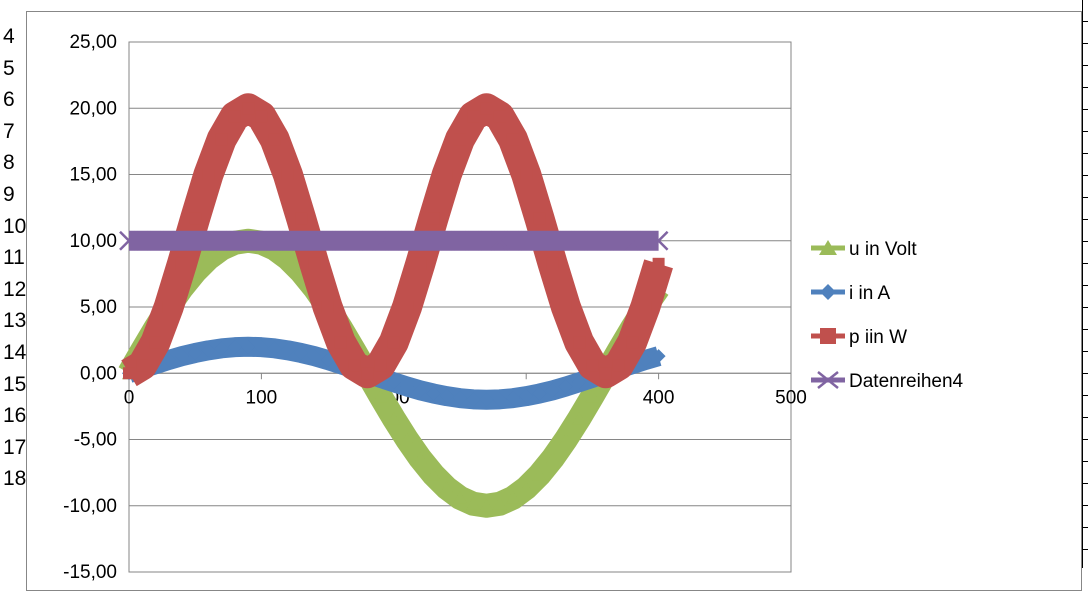 Image resolution: width=1088 pixels, height=592 pixels. I want to click on series-datenreihen4, so click(394, 240).